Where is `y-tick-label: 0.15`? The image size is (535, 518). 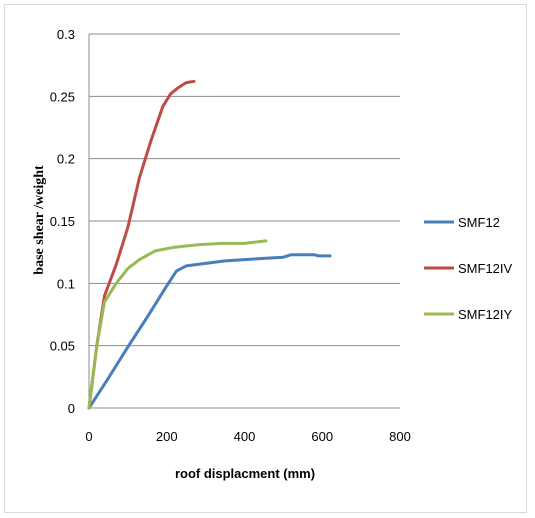
y-tick-label: 0.15 is located at coordinates (62, 221).